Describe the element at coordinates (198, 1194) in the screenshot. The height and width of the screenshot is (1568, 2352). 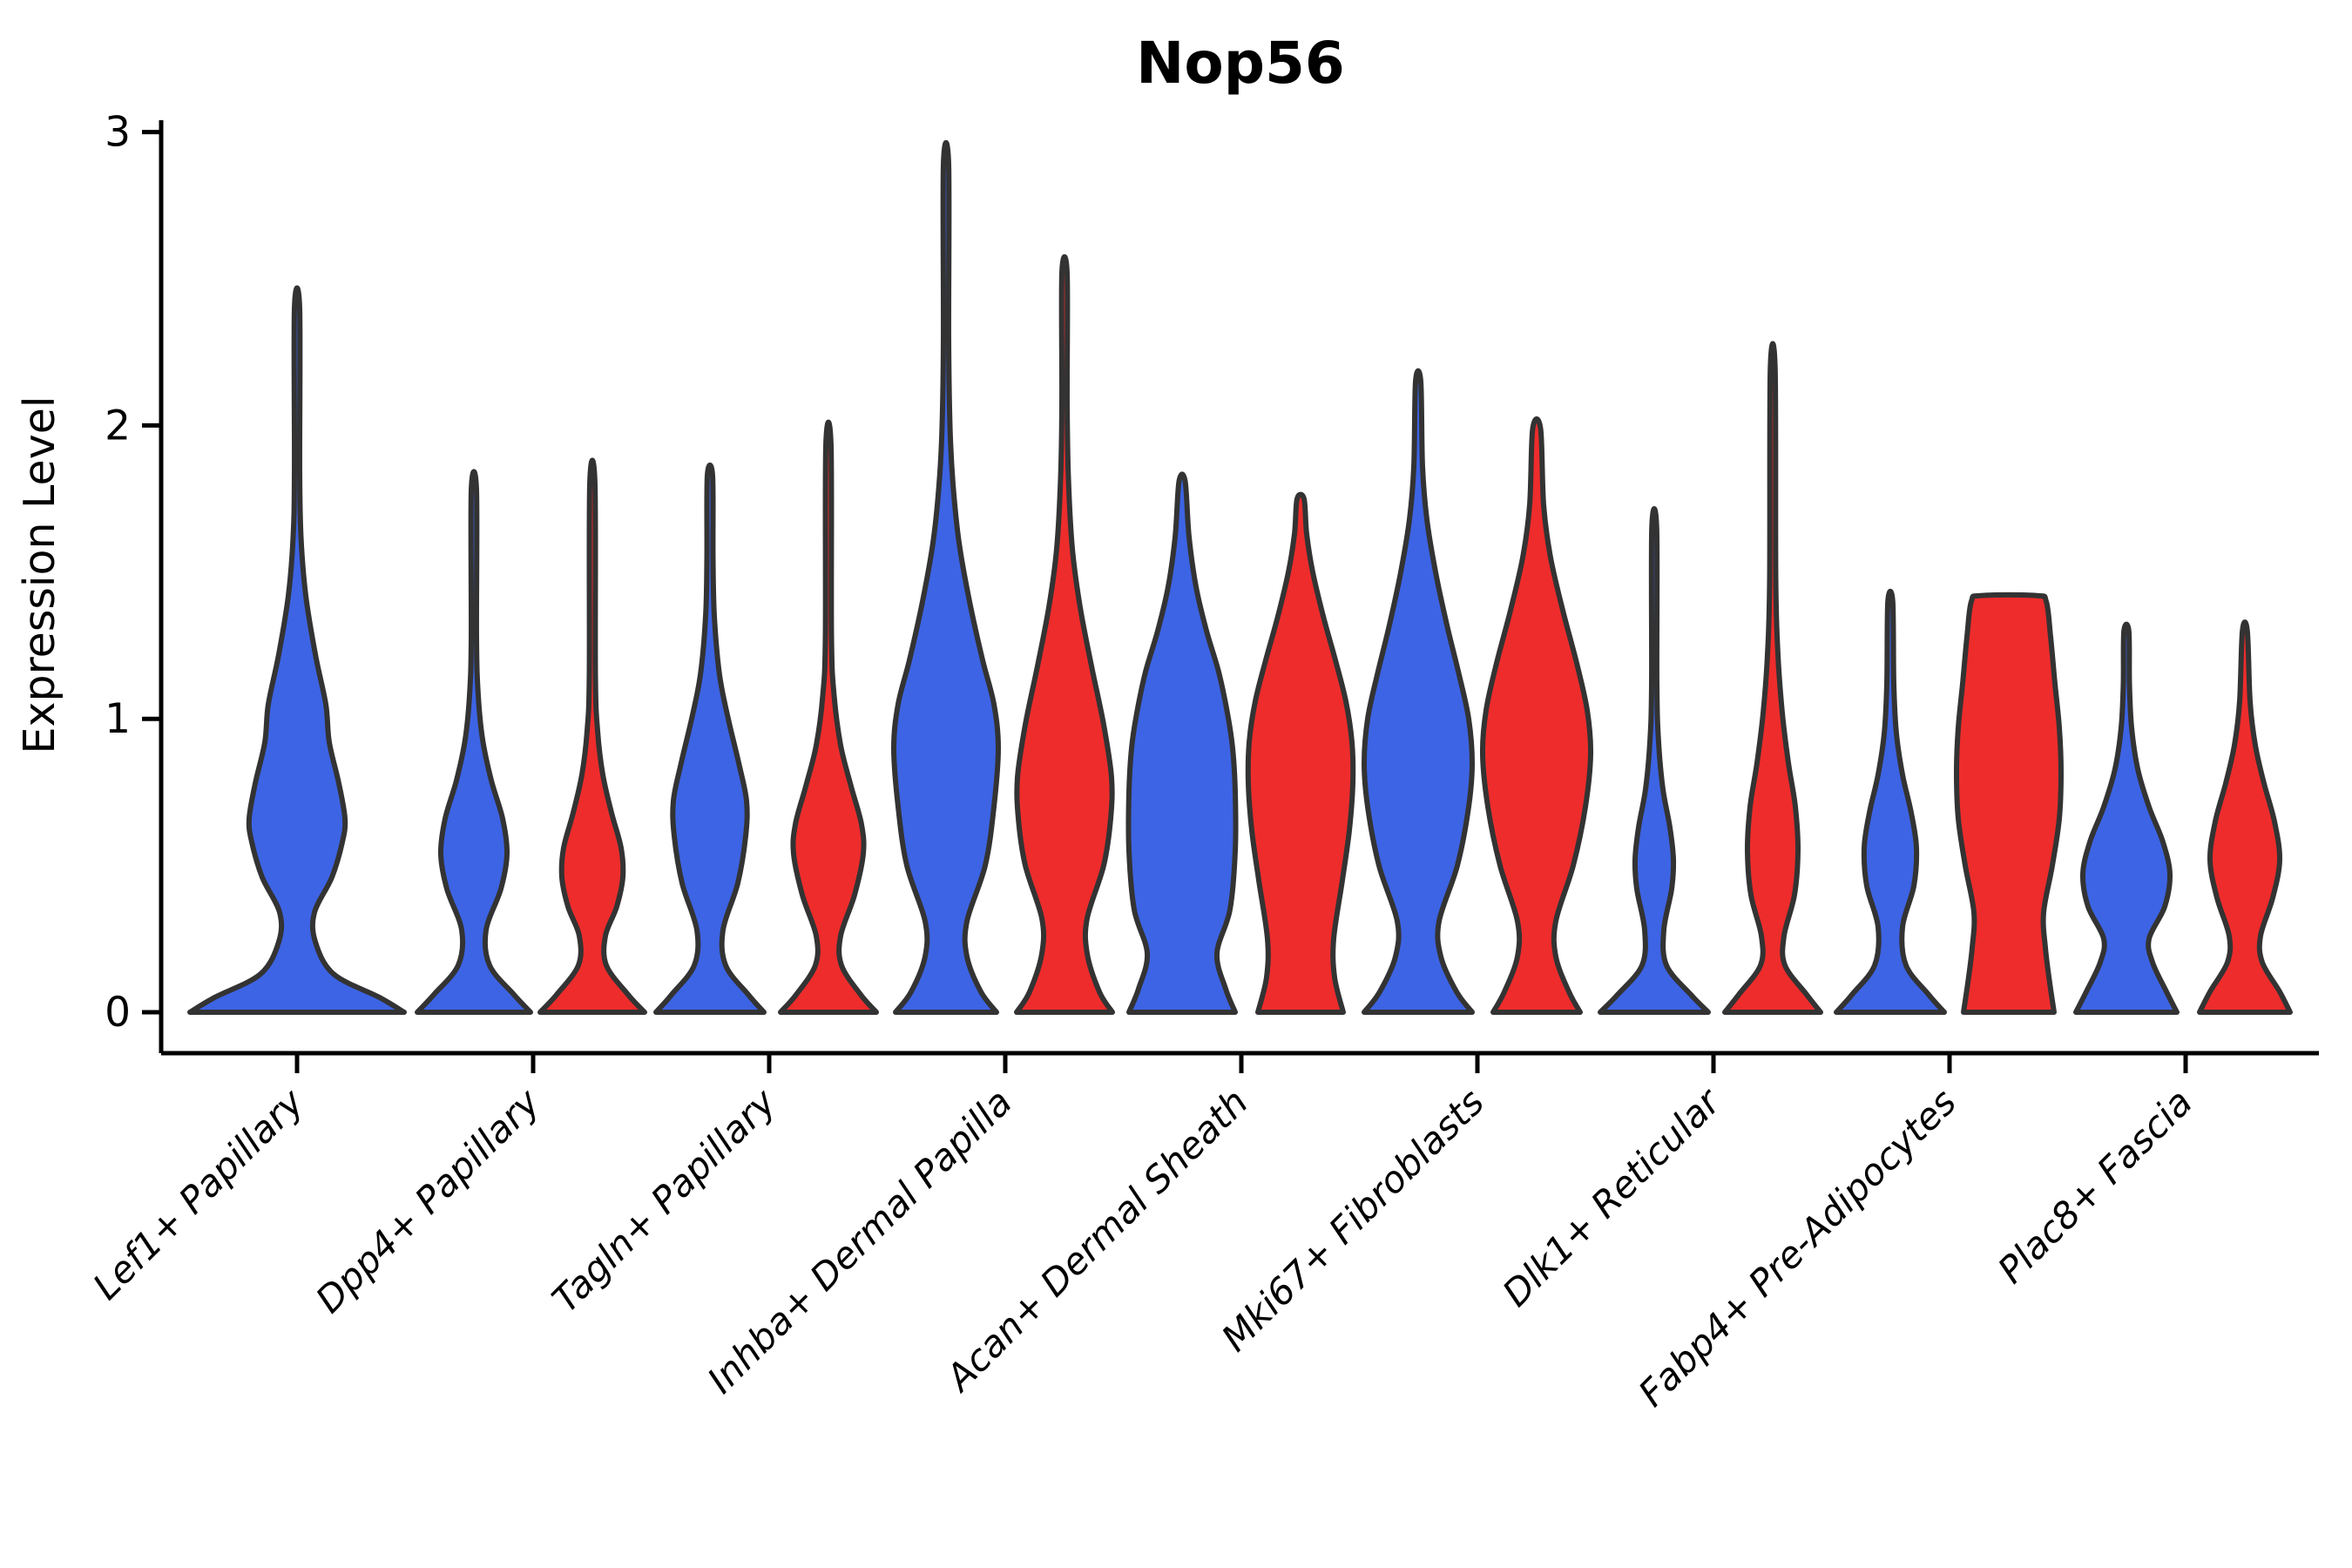
I see `x-tick-label: Lef1+ Papillary` at that location.